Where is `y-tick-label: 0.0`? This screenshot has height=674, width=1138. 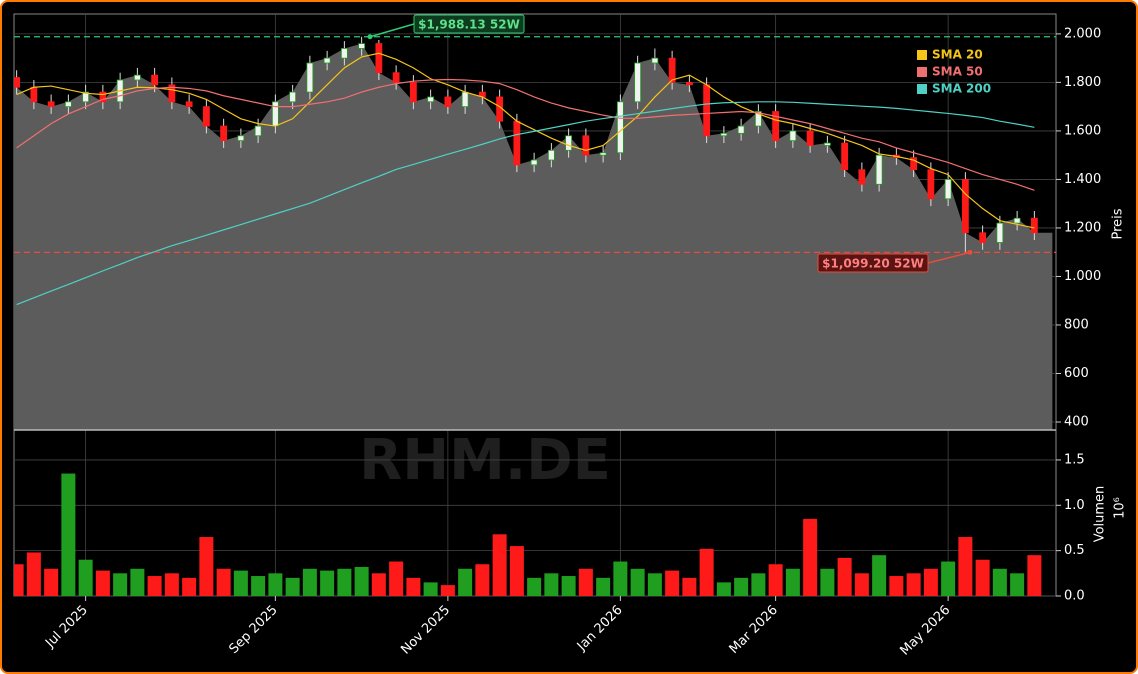 y-tick-label: 0.0 is located at coordinates (1074, 596).